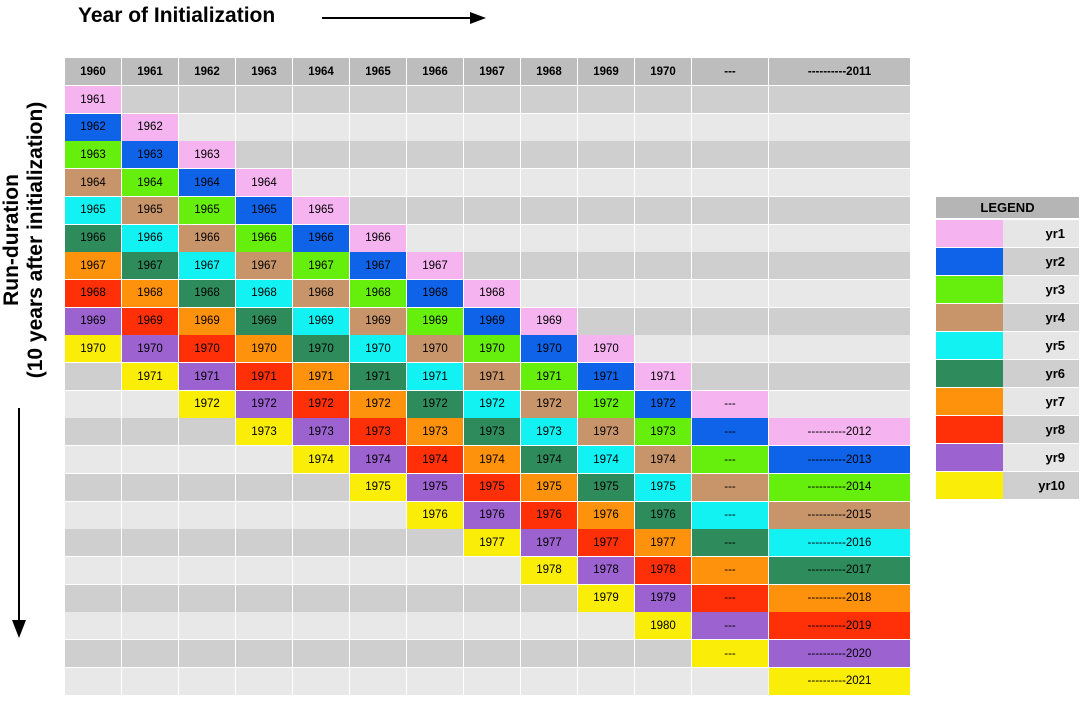 The image size is (1084, 711). What do you see at coordinates (207, 72) in the screenshot?
I see `column-header: 1962` at bounding box center [207, 72].